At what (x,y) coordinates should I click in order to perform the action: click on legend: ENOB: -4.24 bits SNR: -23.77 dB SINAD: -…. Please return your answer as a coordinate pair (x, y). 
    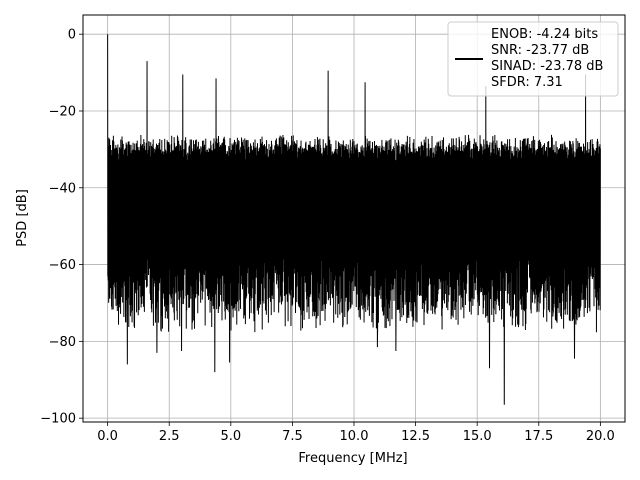
    Looking at the image, I should click on (533, 59).